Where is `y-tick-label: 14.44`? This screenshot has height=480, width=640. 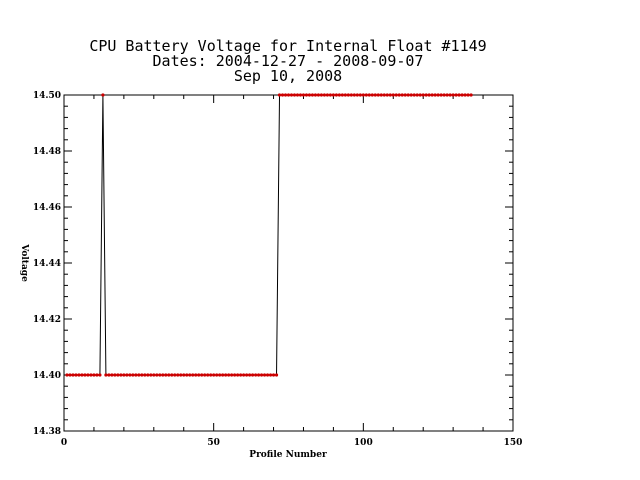
y-tick-label: 14.44 is located at coordinates (47, 264).